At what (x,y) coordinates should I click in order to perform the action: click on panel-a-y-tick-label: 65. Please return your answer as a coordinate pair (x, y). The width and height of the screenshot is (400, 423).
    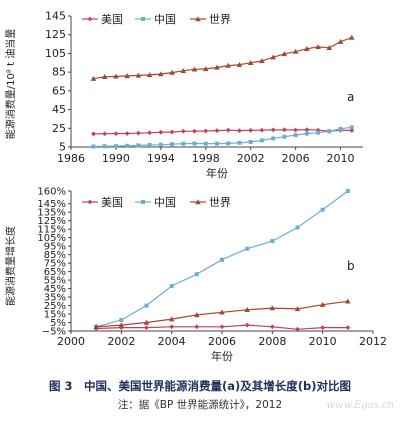
    Looking at the image, I should click on (59, 90).